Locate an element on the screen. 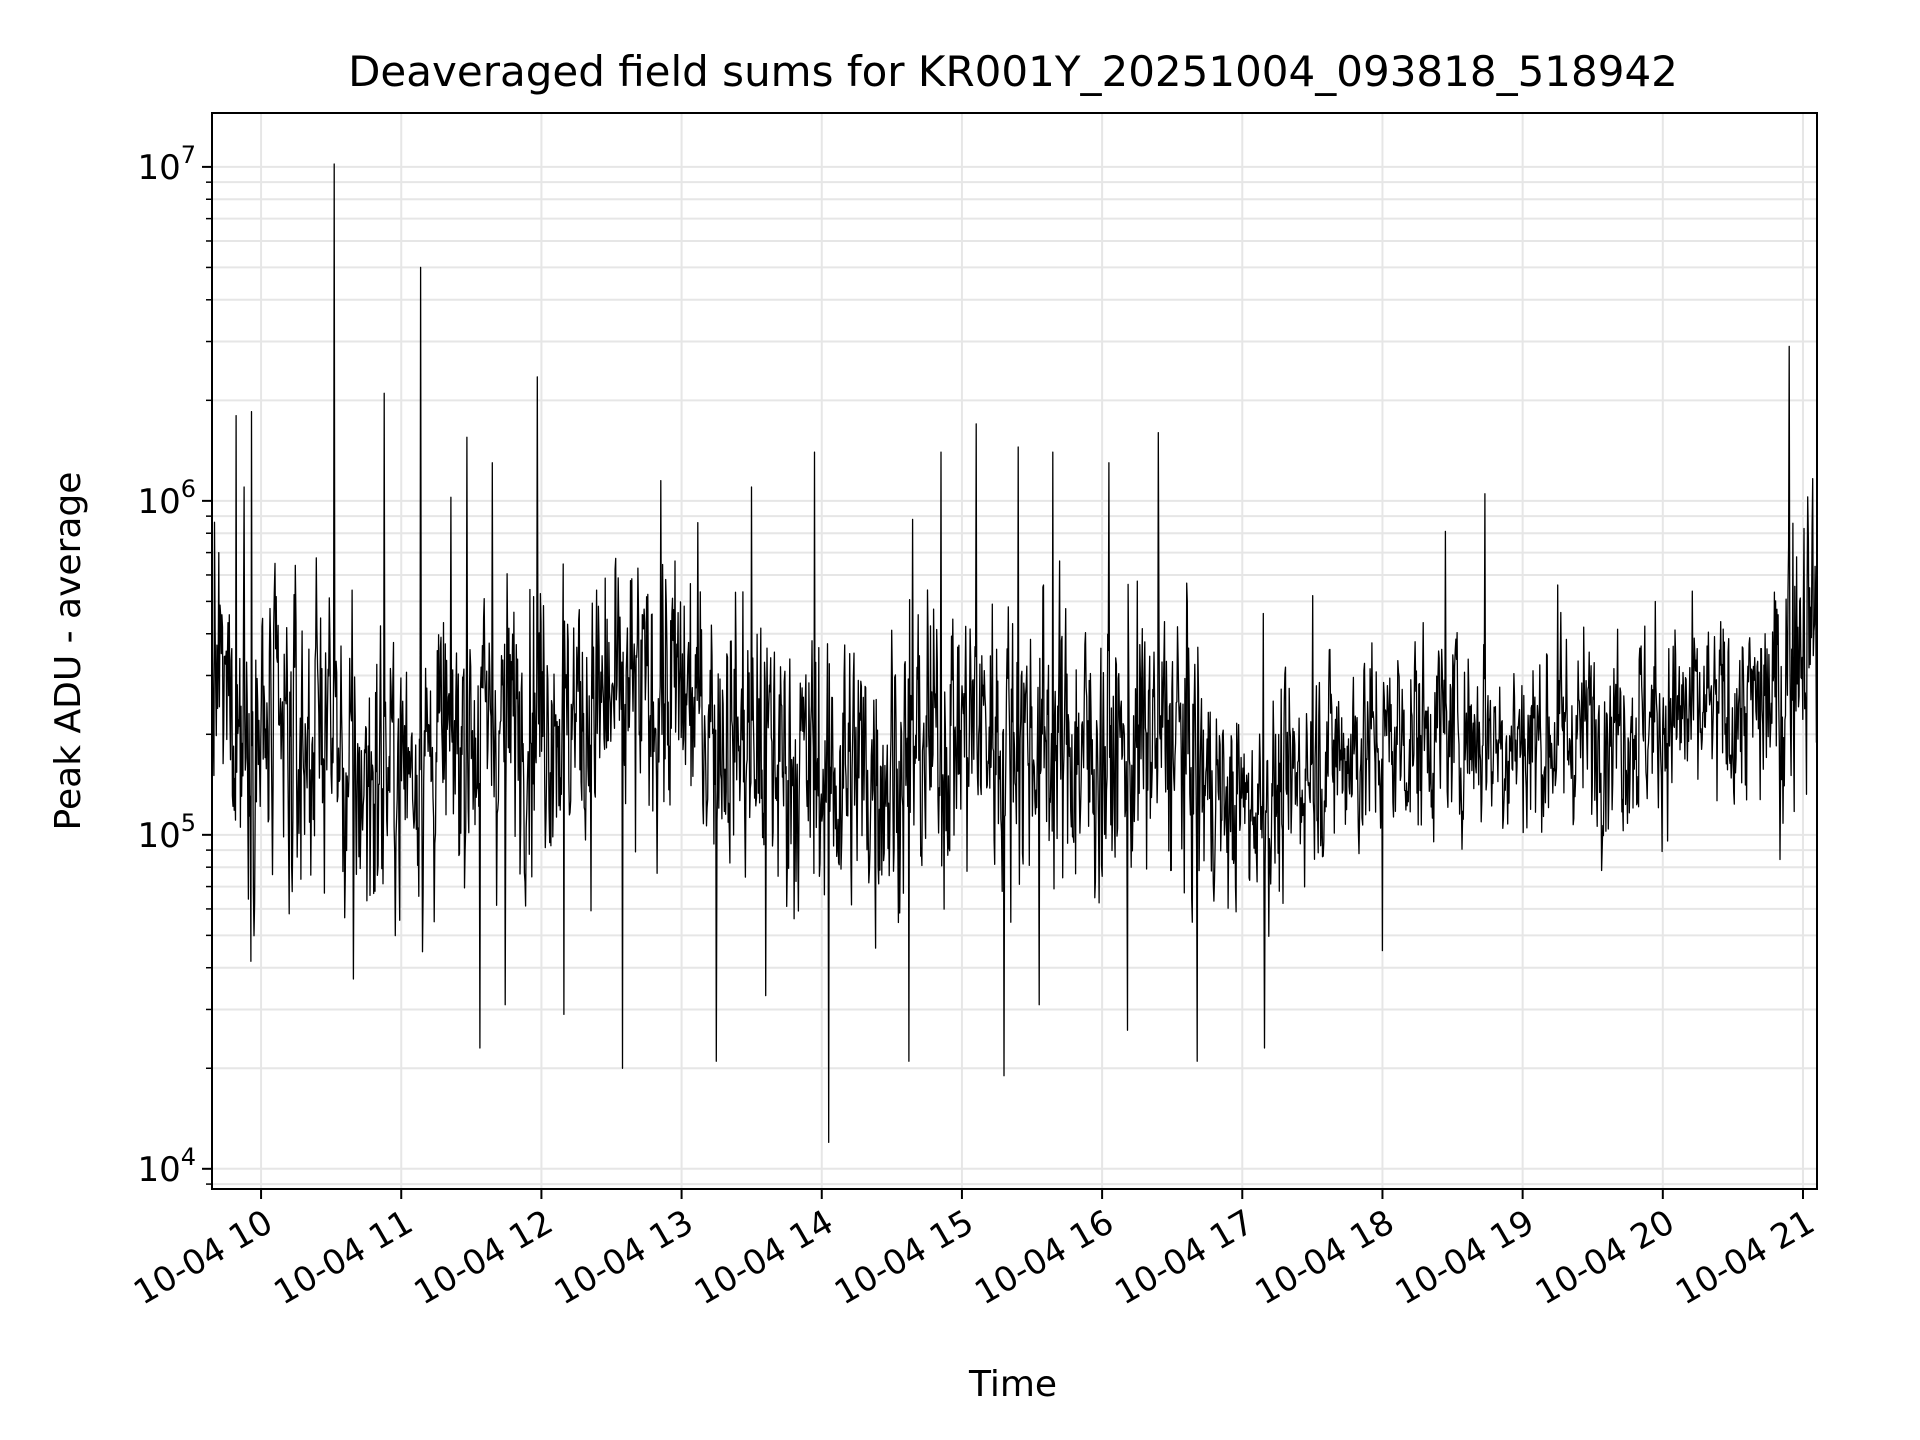  y-tick-label: 10⁷ is located at coordinates (166, 164).